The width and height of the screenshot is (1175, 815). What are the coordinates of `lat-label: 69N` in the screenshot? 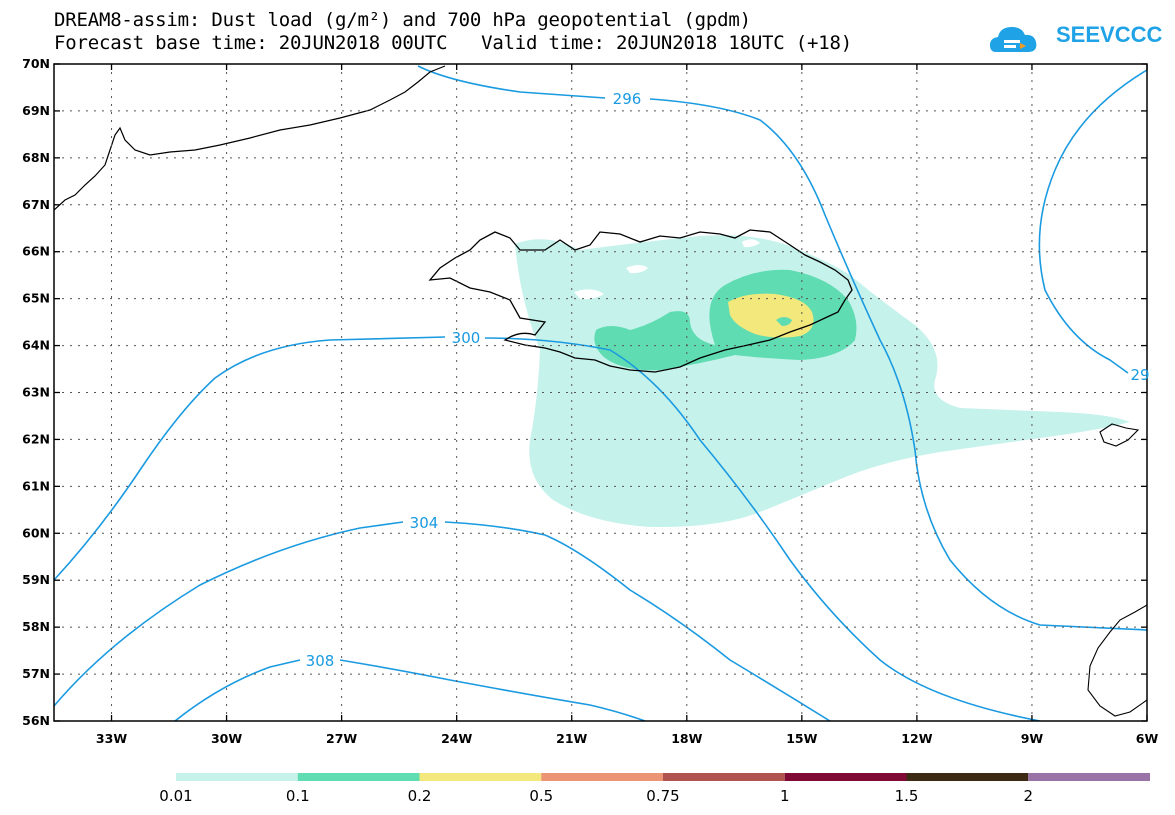 It's located at (36, 110).